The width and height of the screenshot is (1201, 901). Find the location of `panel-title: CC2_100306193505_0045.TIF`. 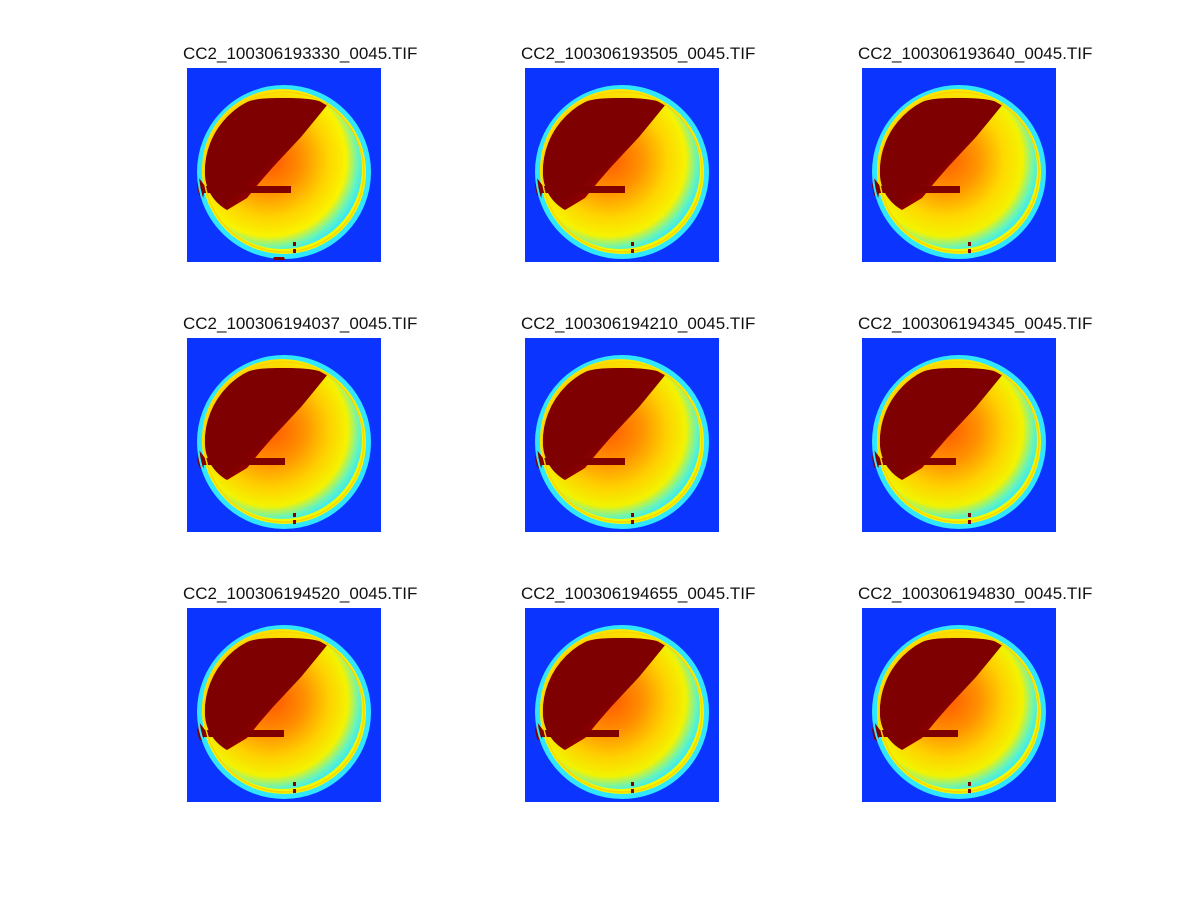

panel-title: CC2_100306193505_0045.TIF is located at coordinates (638, 53).